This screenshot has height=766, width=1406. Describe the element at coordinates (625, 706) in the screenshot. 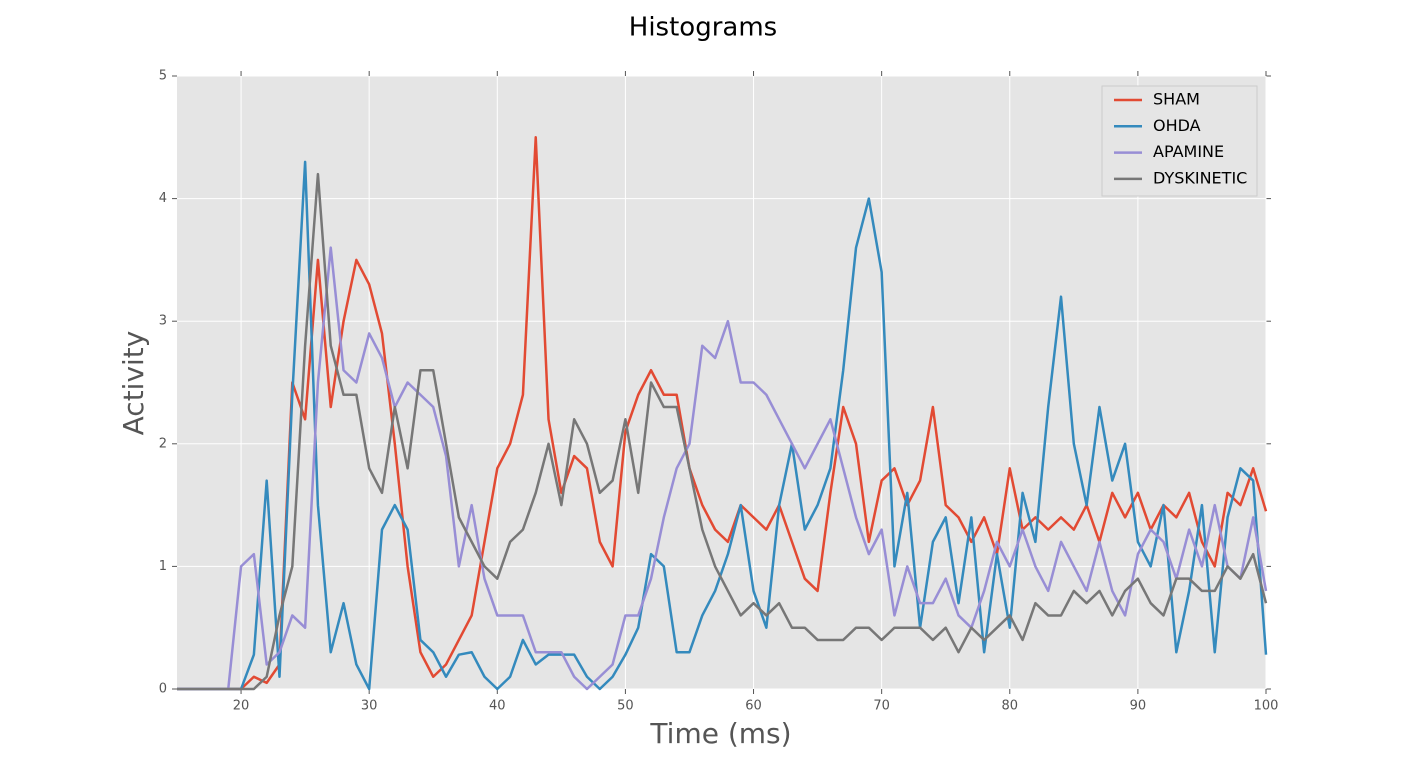

I see `x-tick-label: 50` at that location.